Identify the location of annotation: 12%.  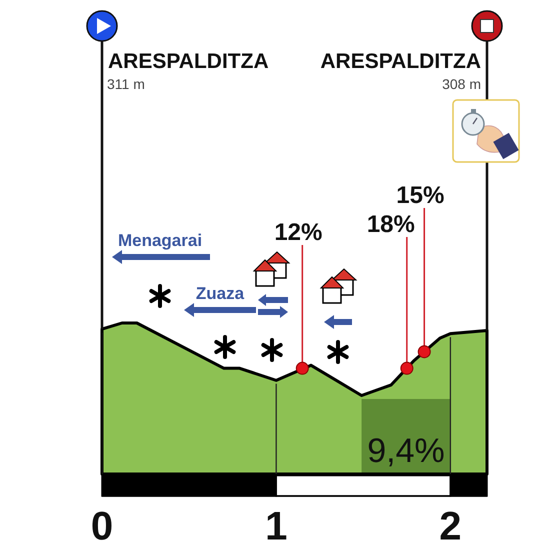
(298, 232).